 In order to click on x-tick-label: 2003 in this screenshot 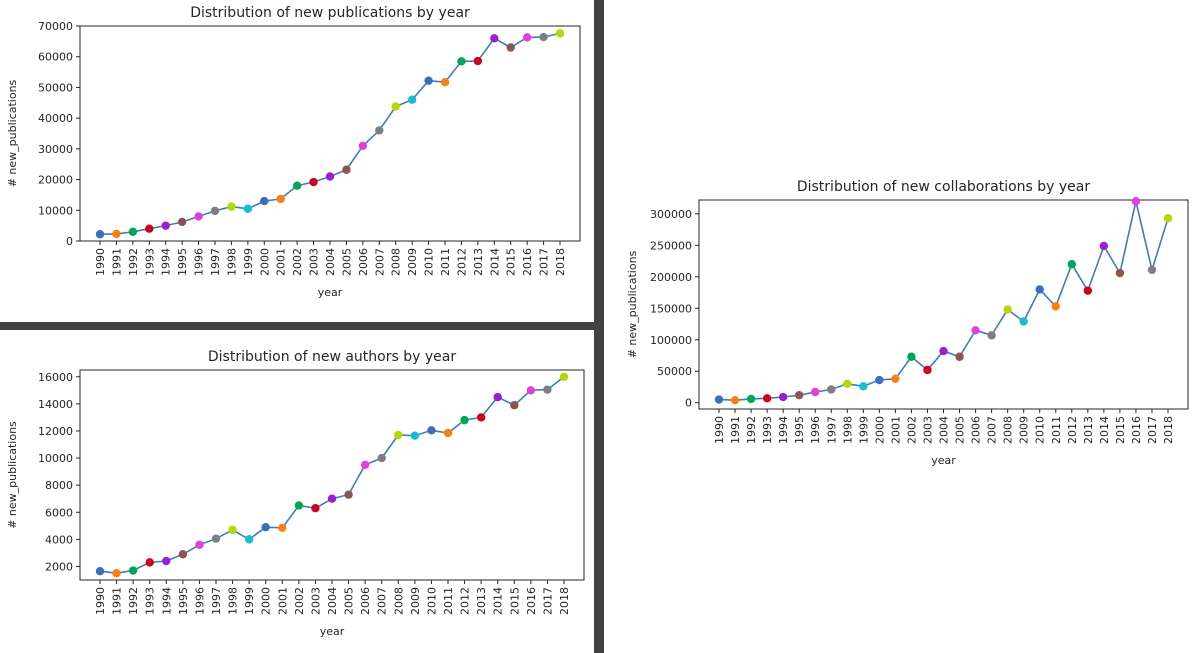, I will do `click(927, 430)`.